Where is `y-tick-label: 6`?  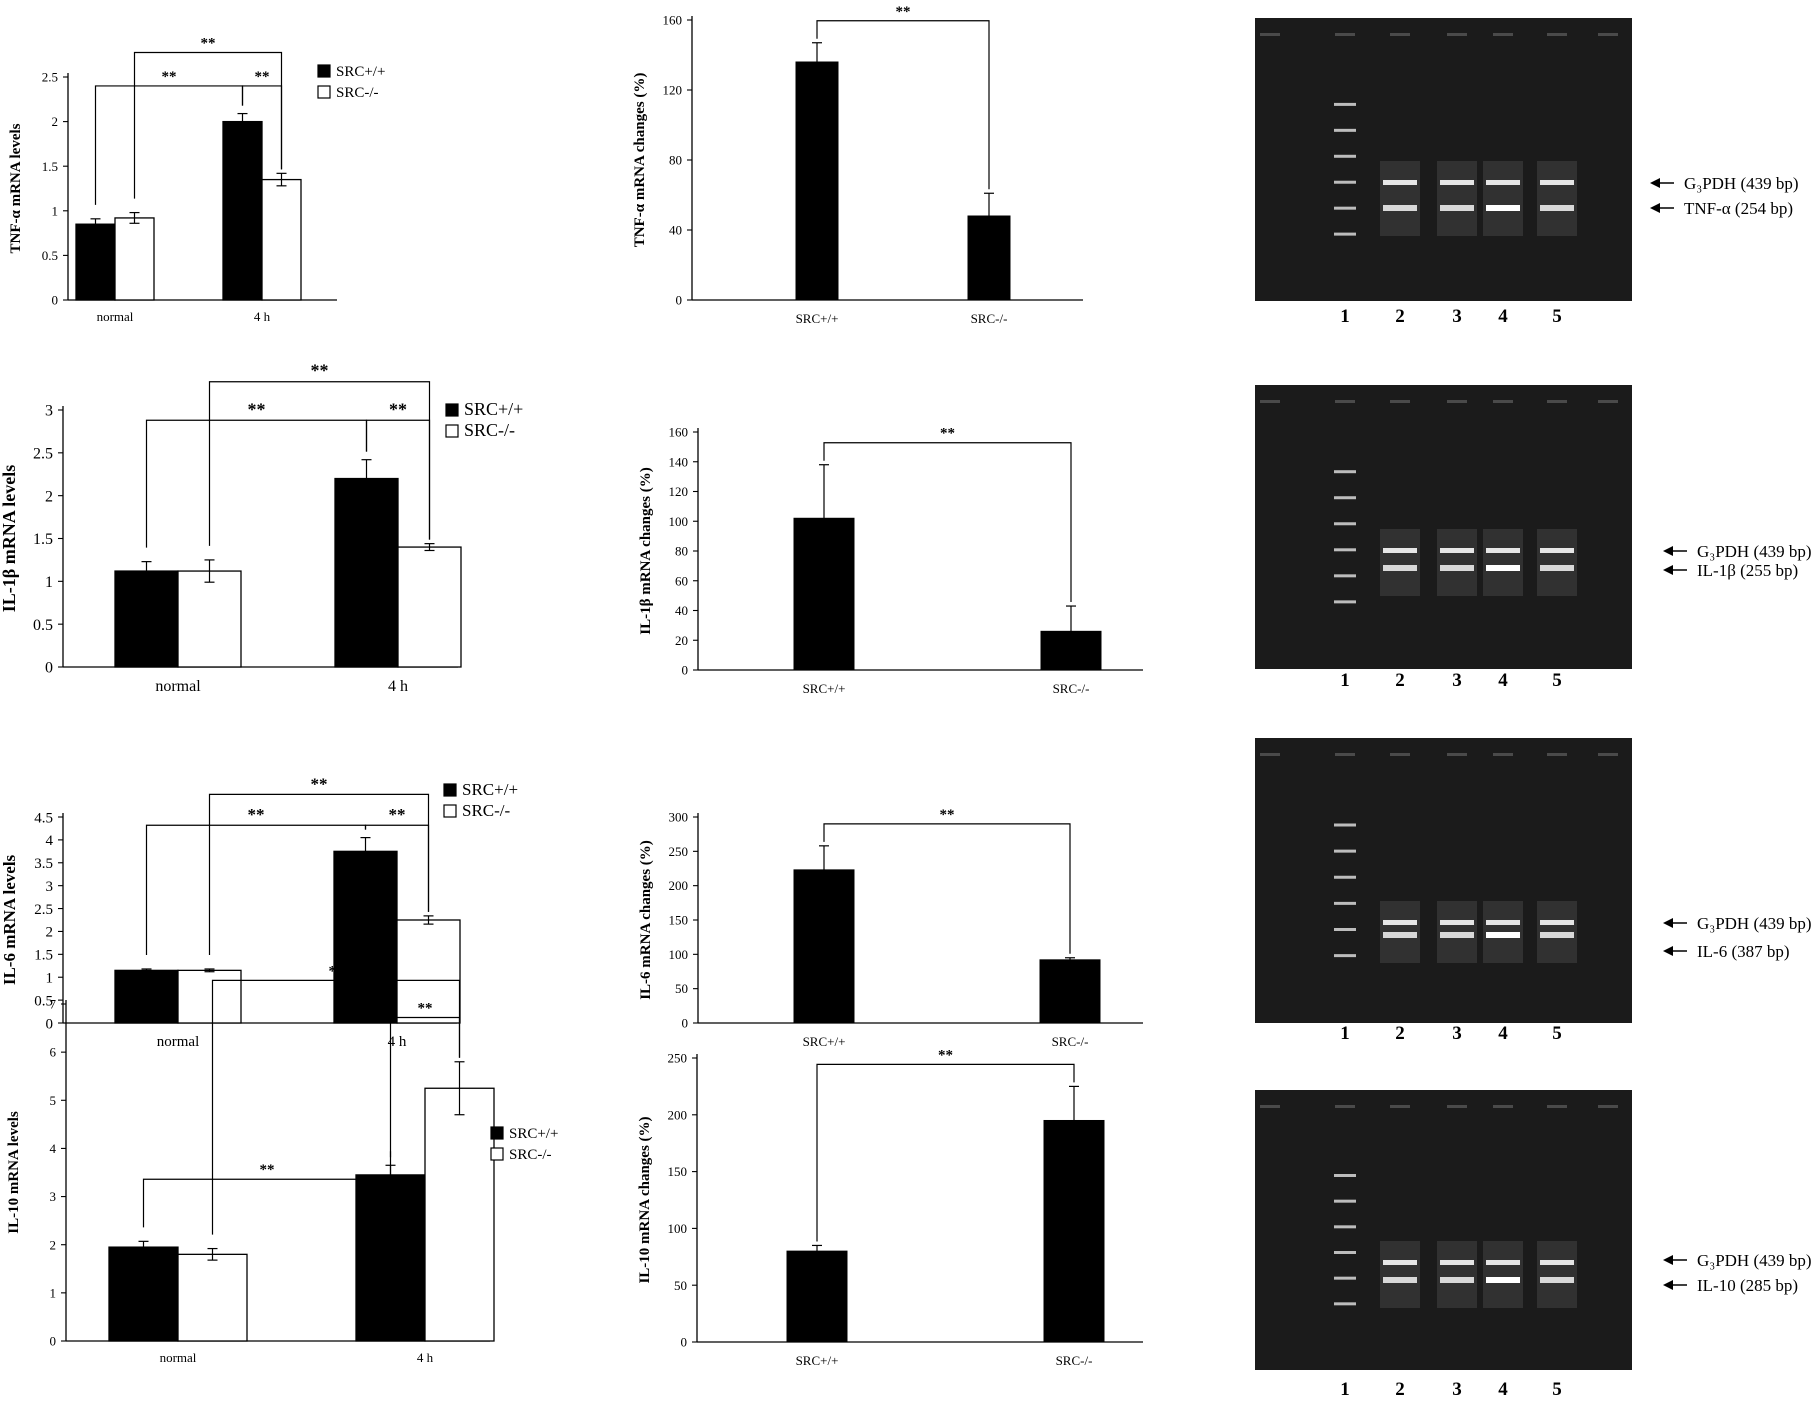
y-tick-label: 6 is located at coordinates (53, 1052).